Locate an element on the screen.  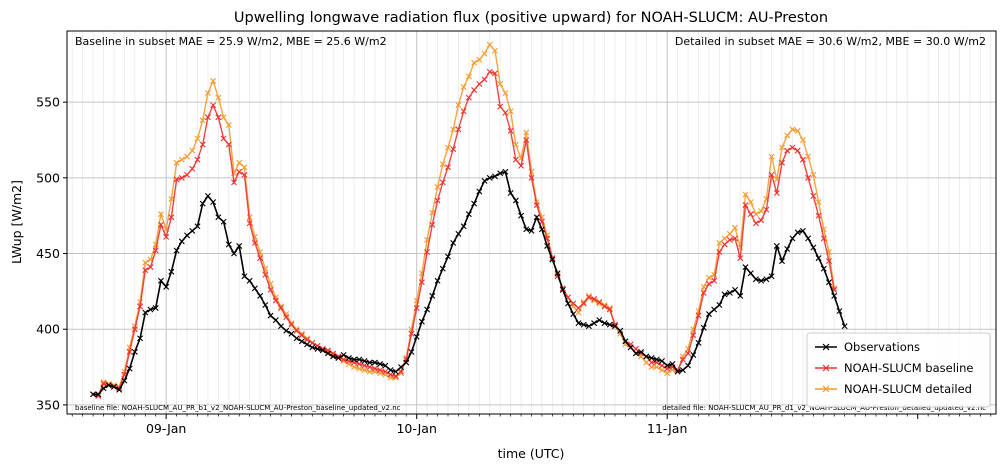
legend-box is located at coordinates (898, 370).